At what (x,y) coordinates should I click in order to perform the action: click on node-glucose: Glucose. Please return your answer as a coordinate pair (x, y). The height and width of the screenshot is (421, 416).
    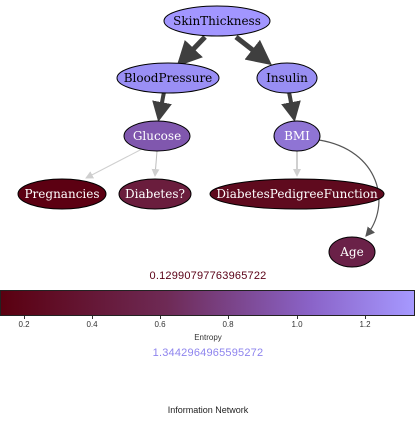
    Looking at the image, I should click on (157, 136).